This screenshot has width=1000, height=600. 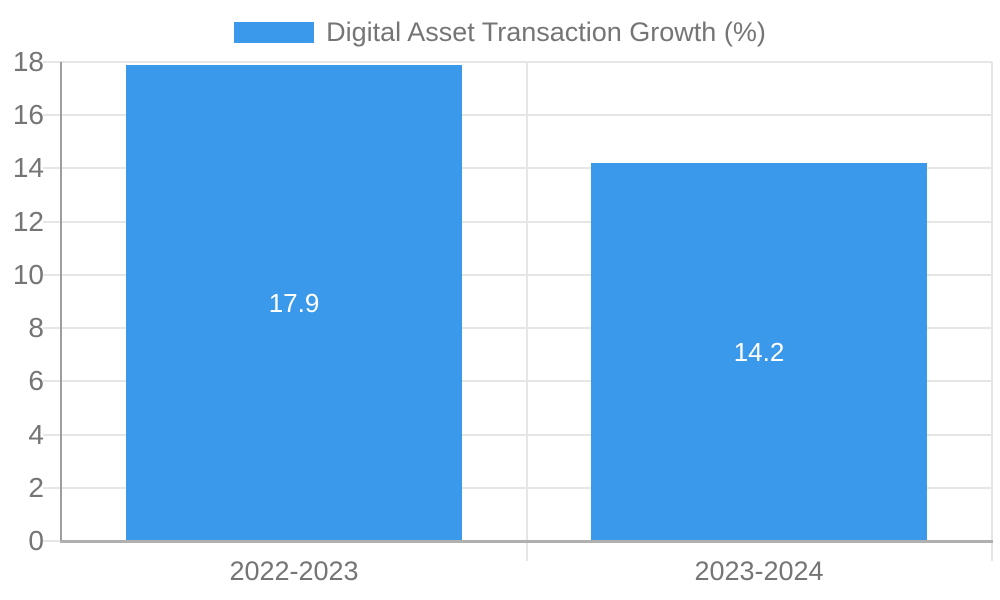 I want to click on bar-value-label: 17.9, so click(x=294, y=303).